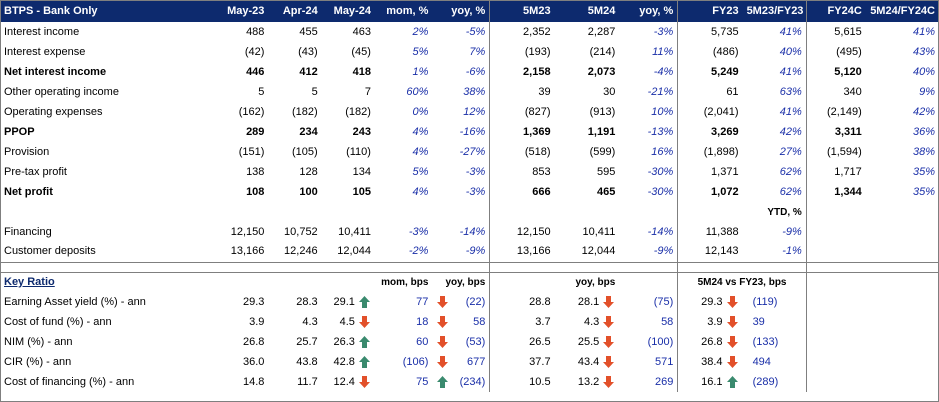 This screenshot has width=939, height=402. I want to click on row-value: (599), so click(602, 151).